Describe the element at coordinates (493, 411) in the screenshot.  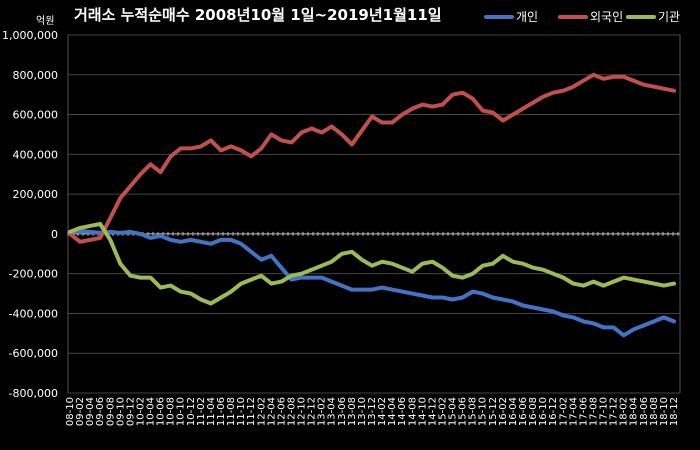
I see `x-tick-label: 15-12` at that location.